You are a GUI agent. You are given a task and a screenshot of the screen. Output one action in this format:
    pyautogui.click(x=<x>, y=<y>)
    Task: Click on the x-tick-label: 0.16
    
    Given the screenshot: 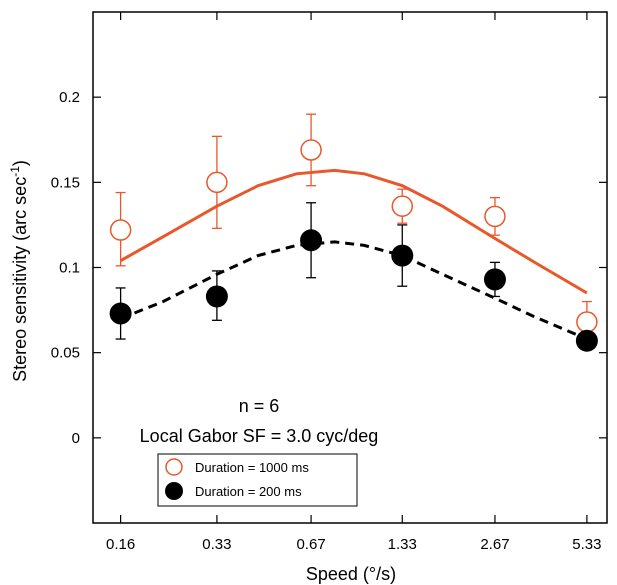 What is the action you would take?
    pyautogui.click(x=120, y=544)
    